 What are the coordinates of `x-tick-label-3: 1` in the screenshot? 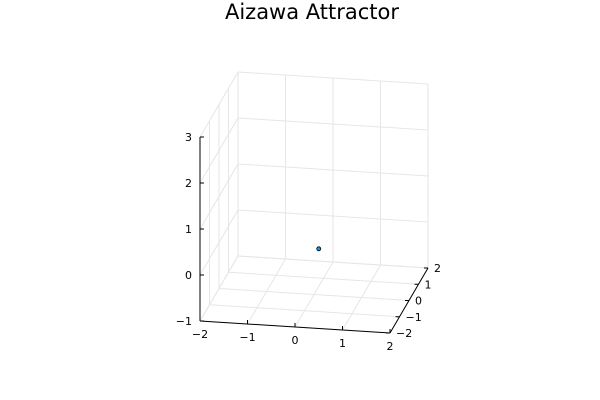 It's located at (342, 343).